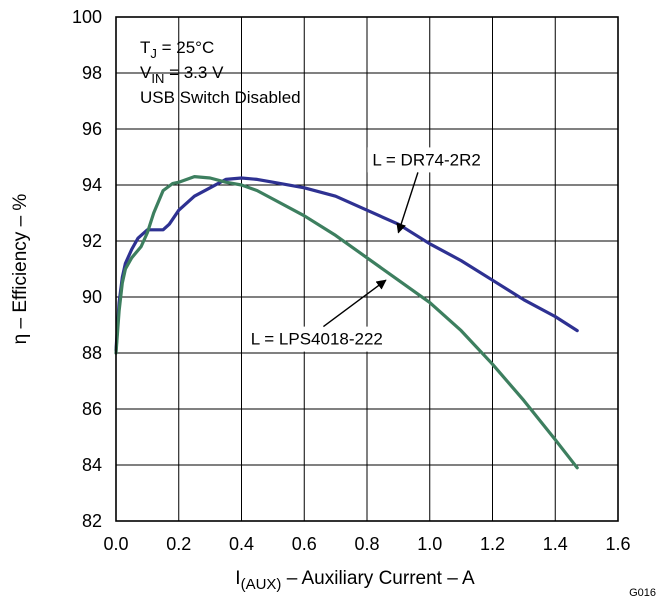 This screenshot has width=662, height=602. I want to click on series-label: L = DR74-2R2, so click(426, 159).